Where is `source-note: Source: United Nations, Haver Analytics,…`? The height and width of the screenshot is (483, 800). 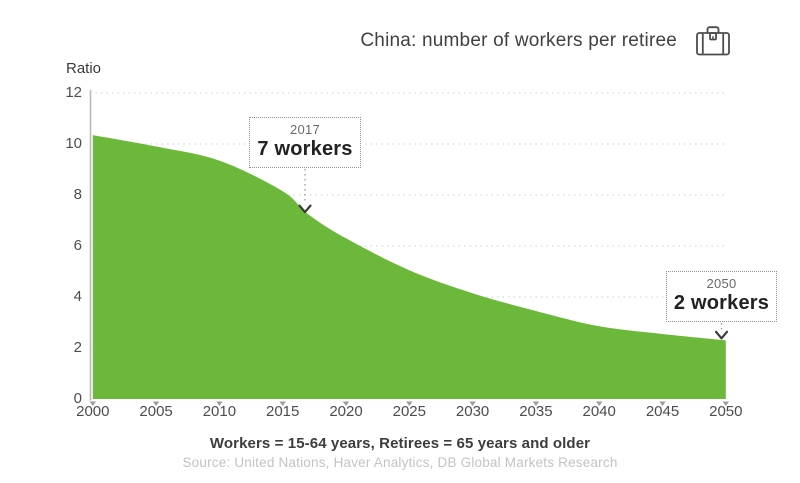
source-note: Source: United Nations, Haver Analytics,… is located at coordinates (400, 462).